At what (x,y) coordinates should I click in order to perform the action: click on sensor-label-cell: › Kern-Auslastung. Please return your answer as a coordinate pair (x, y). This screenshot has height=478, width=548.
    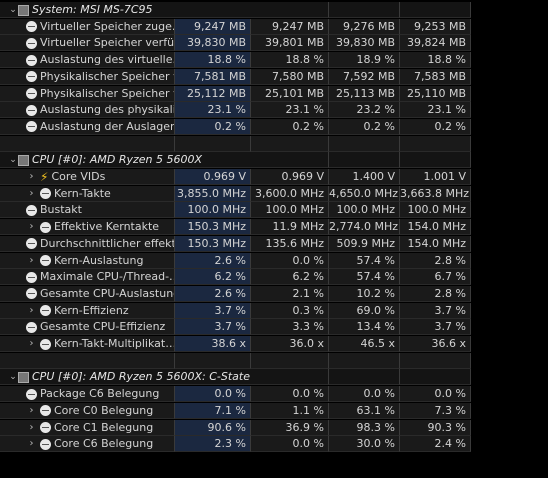
    Looking at the image, I should click on (87, 260).